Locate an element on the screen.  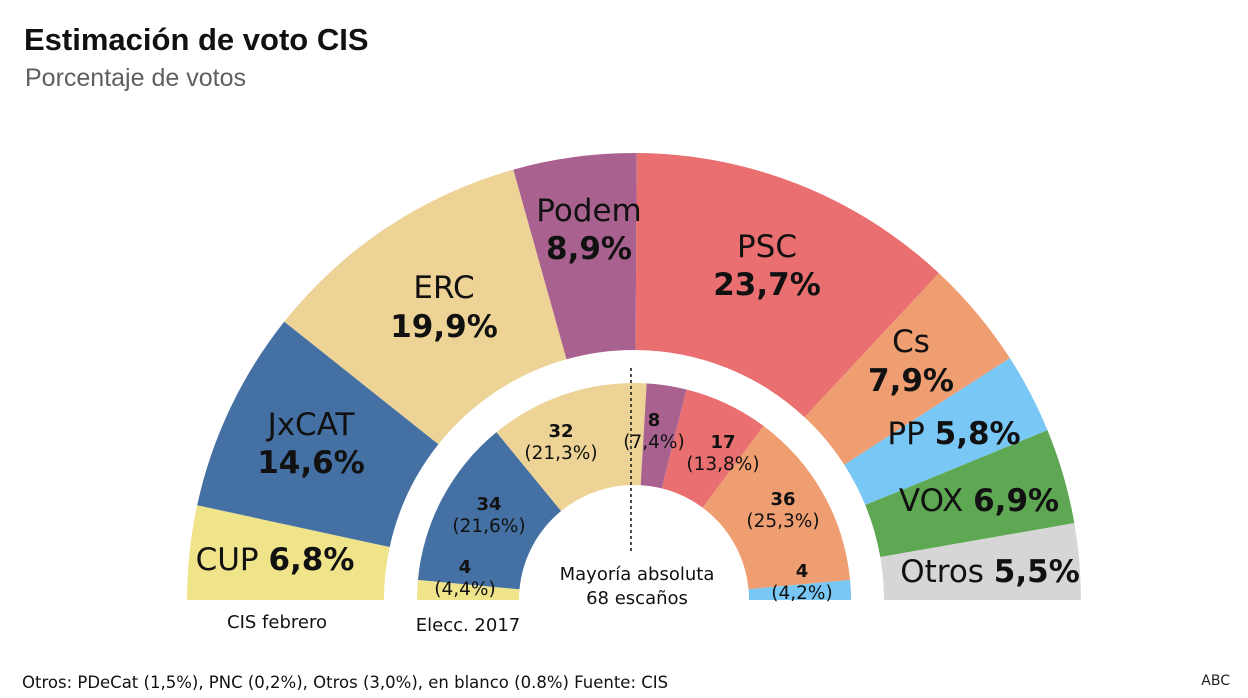
inner-segment-jxcat is located at coordinates (489, 511).